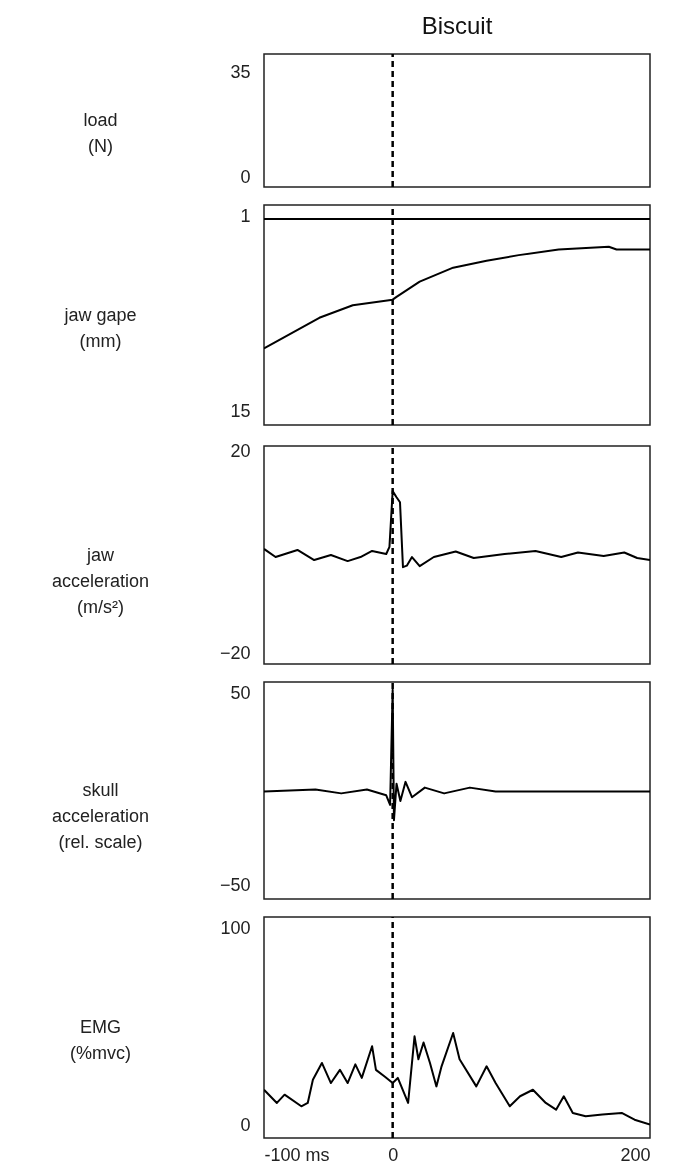  Describe the element at coordinates (393, 1154) in the screenshot. I see `x-tick-label: 0` at that location.